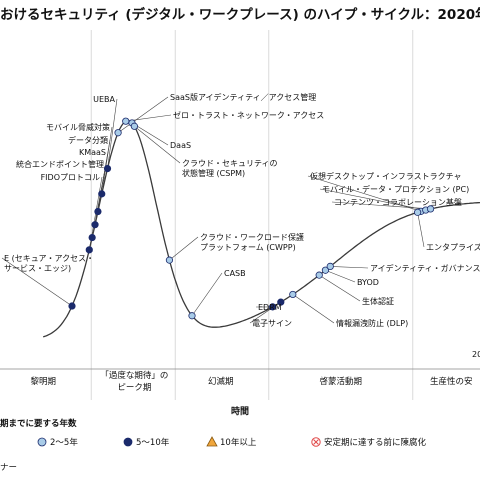 The image size is (480, 480). I want to click on point-label-4: クラウド・セキュリティの状態管理 (CSPM), so click(230, 168).